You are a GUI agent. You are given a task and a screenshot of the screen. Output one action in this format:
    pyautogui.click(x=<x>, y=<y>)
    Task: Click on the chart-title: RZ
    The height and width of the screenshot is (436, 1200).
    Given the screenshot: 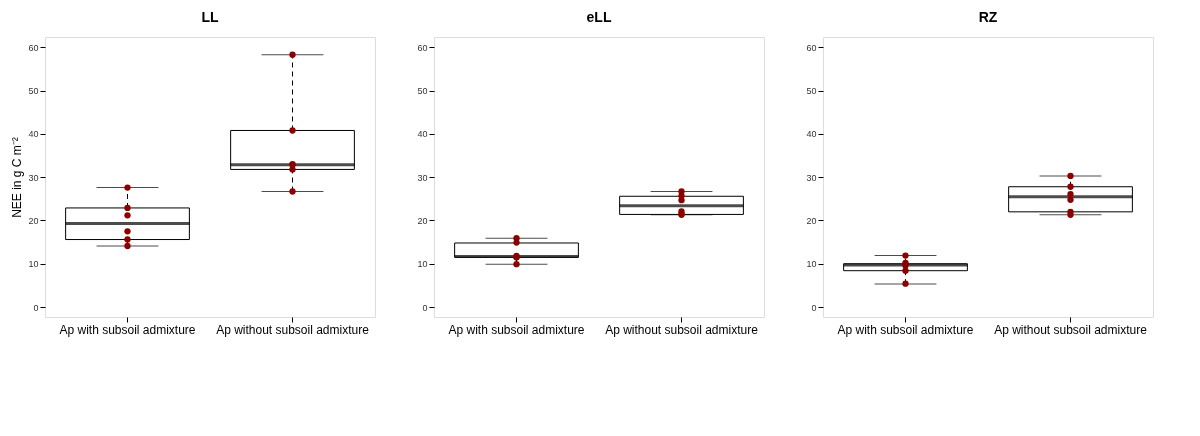 What is the action you would take?
    pyautogui.click(x=988, y=17)
    